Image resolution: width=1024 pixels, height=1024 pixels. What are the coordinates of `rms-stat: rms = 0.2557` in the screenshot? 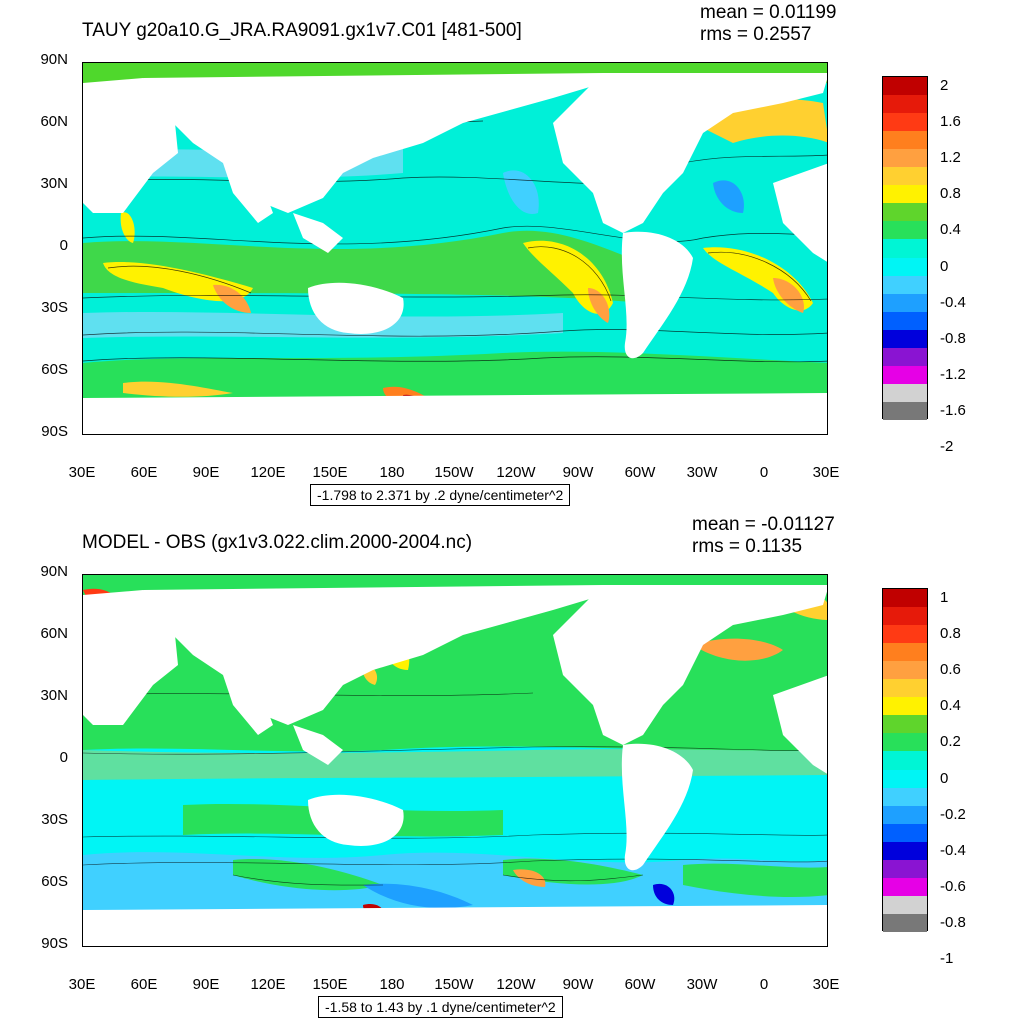 It's located at (756, 34).